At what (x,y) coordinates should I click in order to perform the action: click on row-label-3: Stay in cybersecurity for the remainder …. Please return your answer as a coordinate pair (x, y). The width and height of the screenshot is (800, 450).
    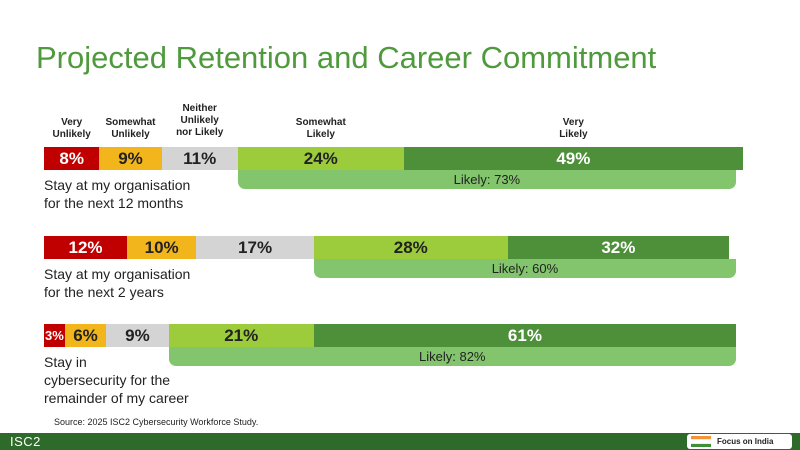
    Looking at the image, I should click on (116, 380).